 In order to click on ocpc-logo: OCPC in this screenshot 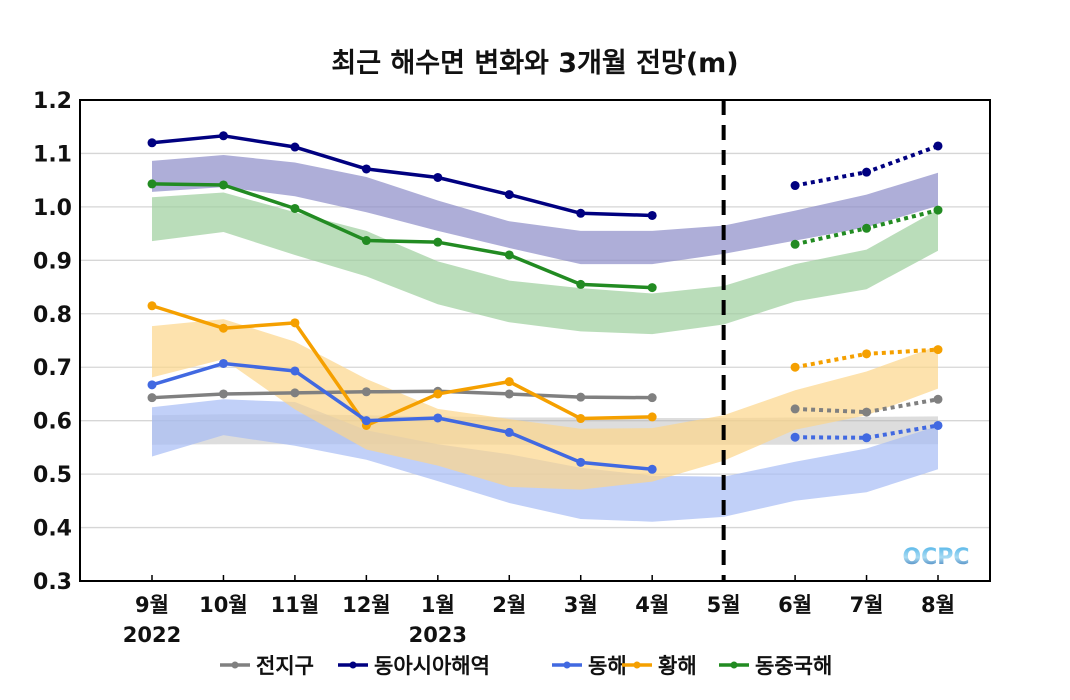, I will do `click(935, 557)`.